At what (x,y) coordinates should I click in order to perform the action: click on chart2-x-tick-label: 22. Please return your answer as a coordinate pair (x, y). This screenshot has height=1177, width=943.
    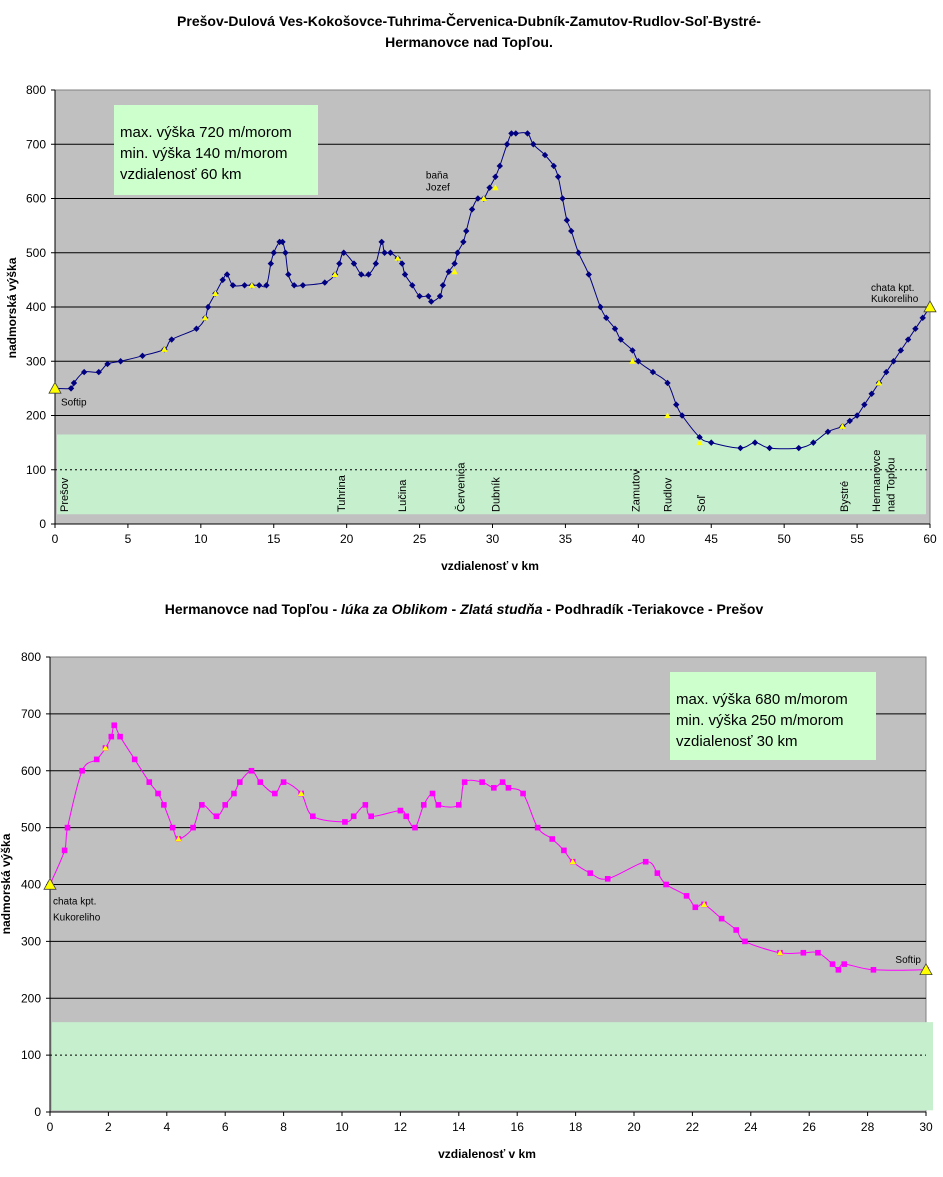
    Looking at the image, I should click on (693, 1127).